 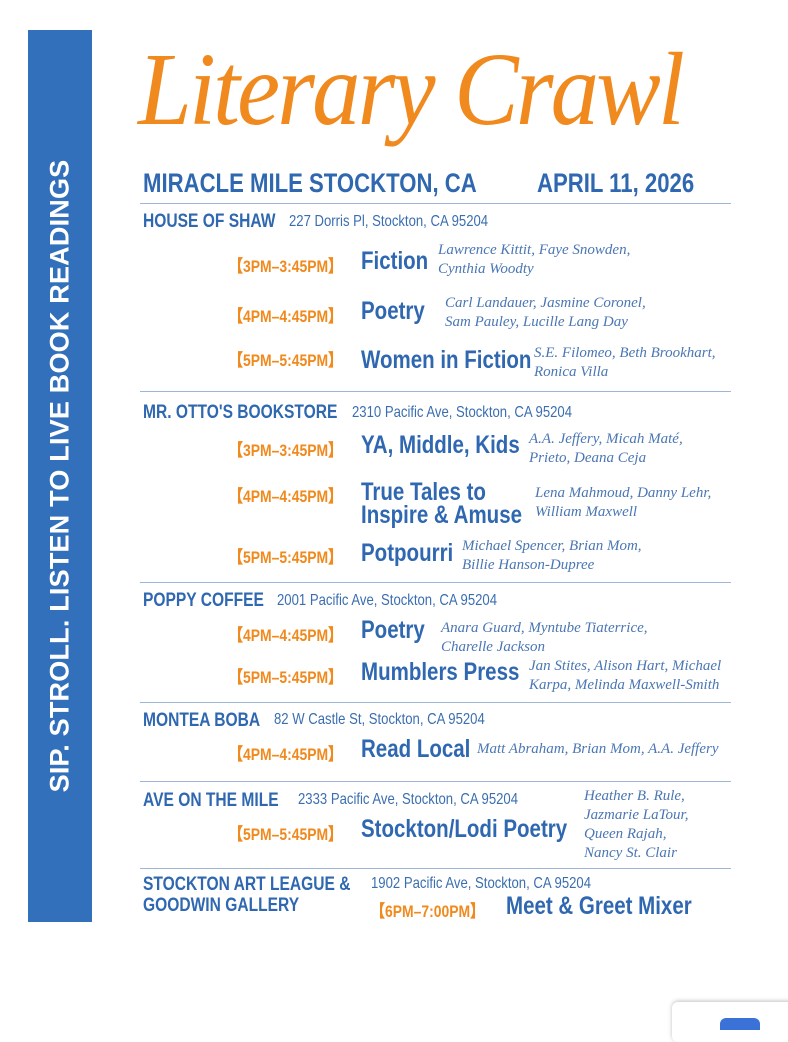 I want to click on session-title: Read Local, so click(x=416, y=749).